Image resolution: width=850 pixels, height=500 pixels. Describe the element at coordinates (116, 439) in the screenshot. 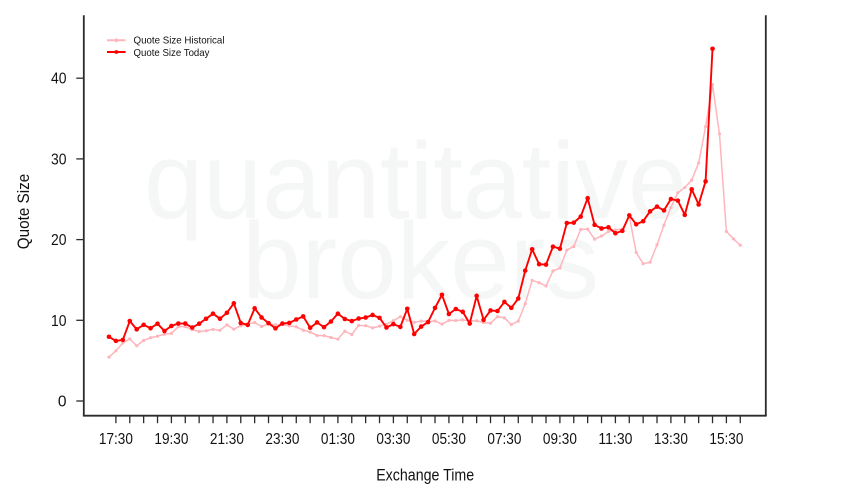

I see `svg-text: 17:30` at that location.